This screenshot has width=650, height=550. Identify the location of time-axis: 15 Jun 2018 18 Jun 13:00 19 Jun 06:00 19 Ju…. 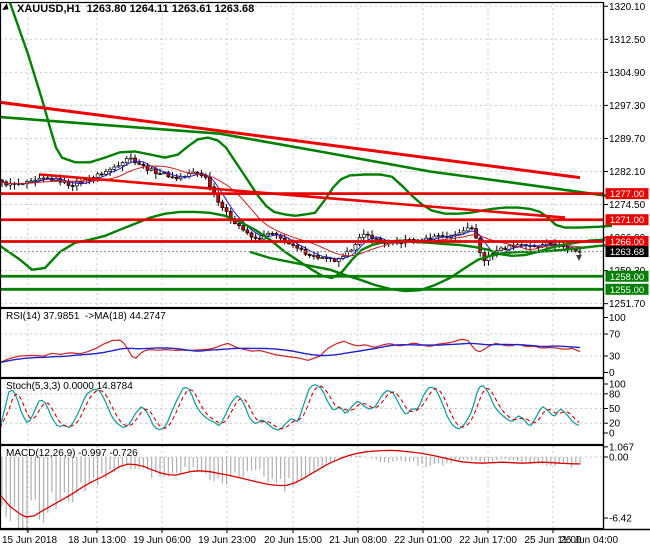
(310, 538).